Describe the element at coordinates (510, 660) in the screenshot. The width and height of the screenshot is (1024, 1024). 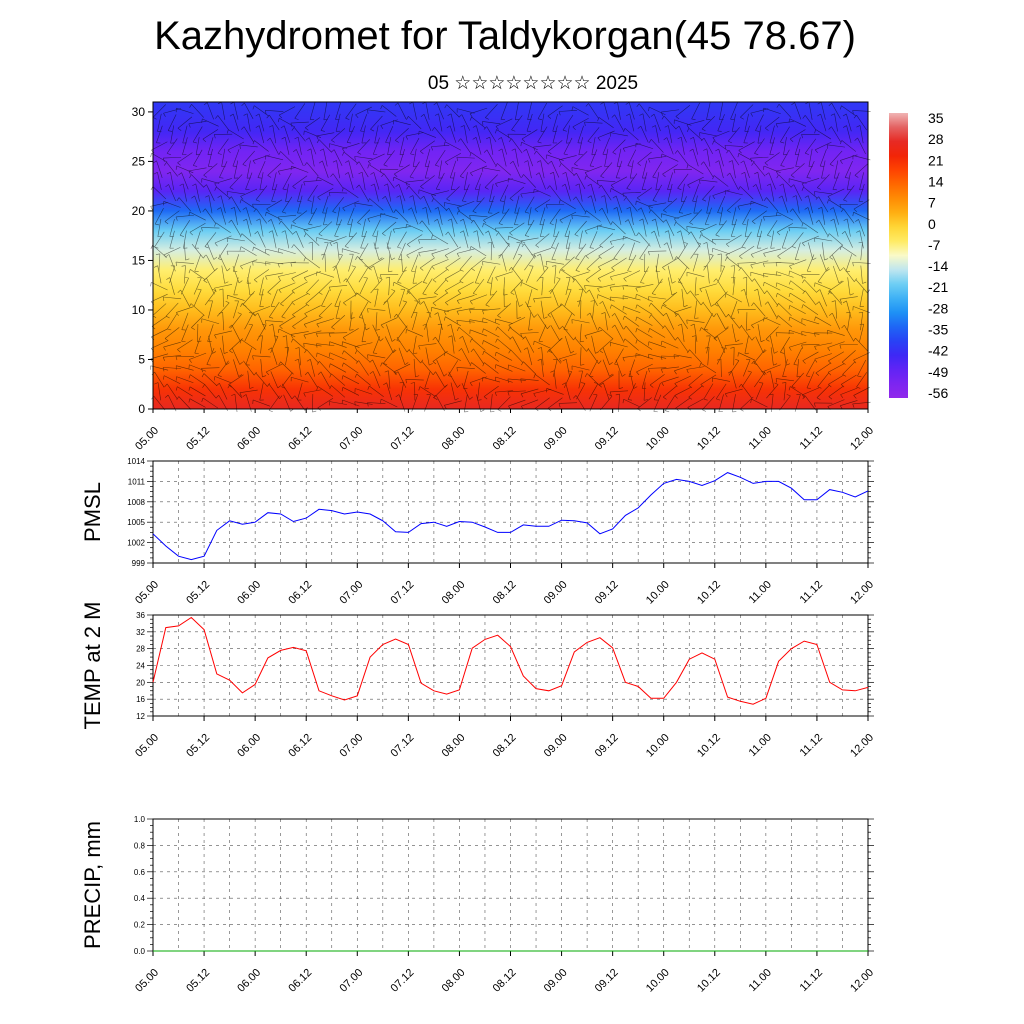
I see `series-line` at that location.